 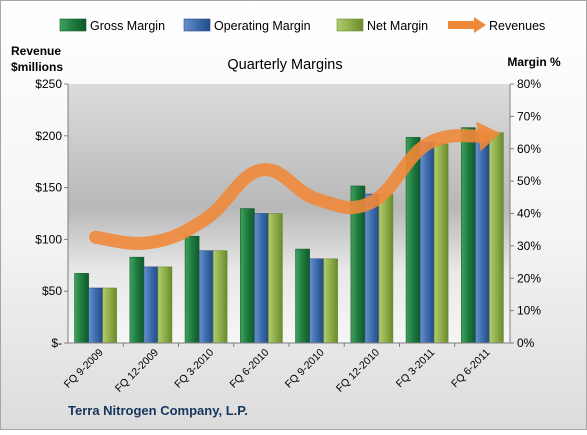 What do you see at coordinates (52, 291) in the screenshot?
I see `left-axis-tick-label: $50` at bounding box center [52, 291].